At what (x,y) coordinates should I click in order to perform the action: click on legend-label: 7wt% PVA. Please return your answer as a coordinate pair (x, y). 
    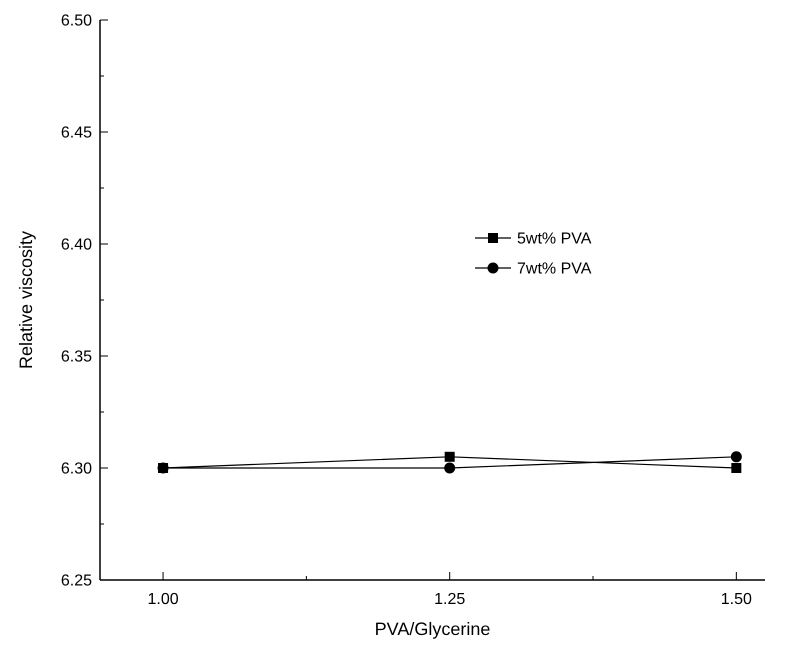
    Looking at the image, I should click on (554, 269).